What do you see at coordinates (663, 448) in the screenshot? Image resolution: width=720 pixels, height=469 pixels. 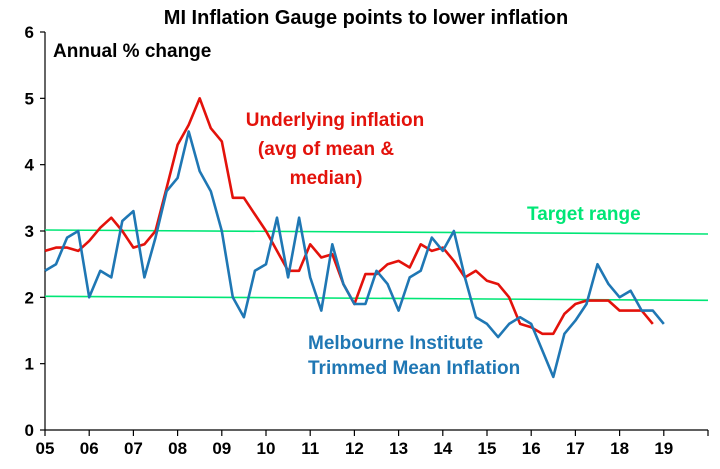 I see `x-tick-label: 19` at bounding box center [663, 448].